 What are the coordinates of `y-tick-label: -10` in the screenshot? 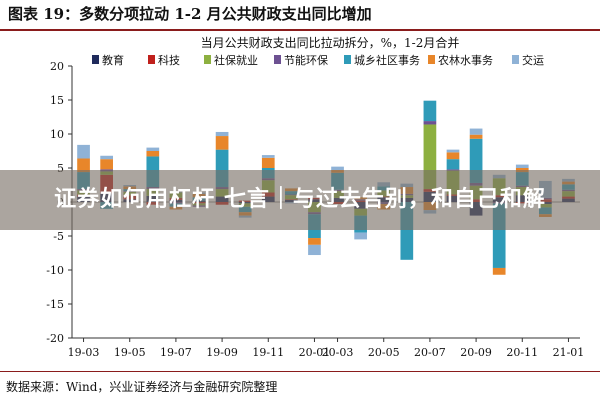 It's located at (55, 270).